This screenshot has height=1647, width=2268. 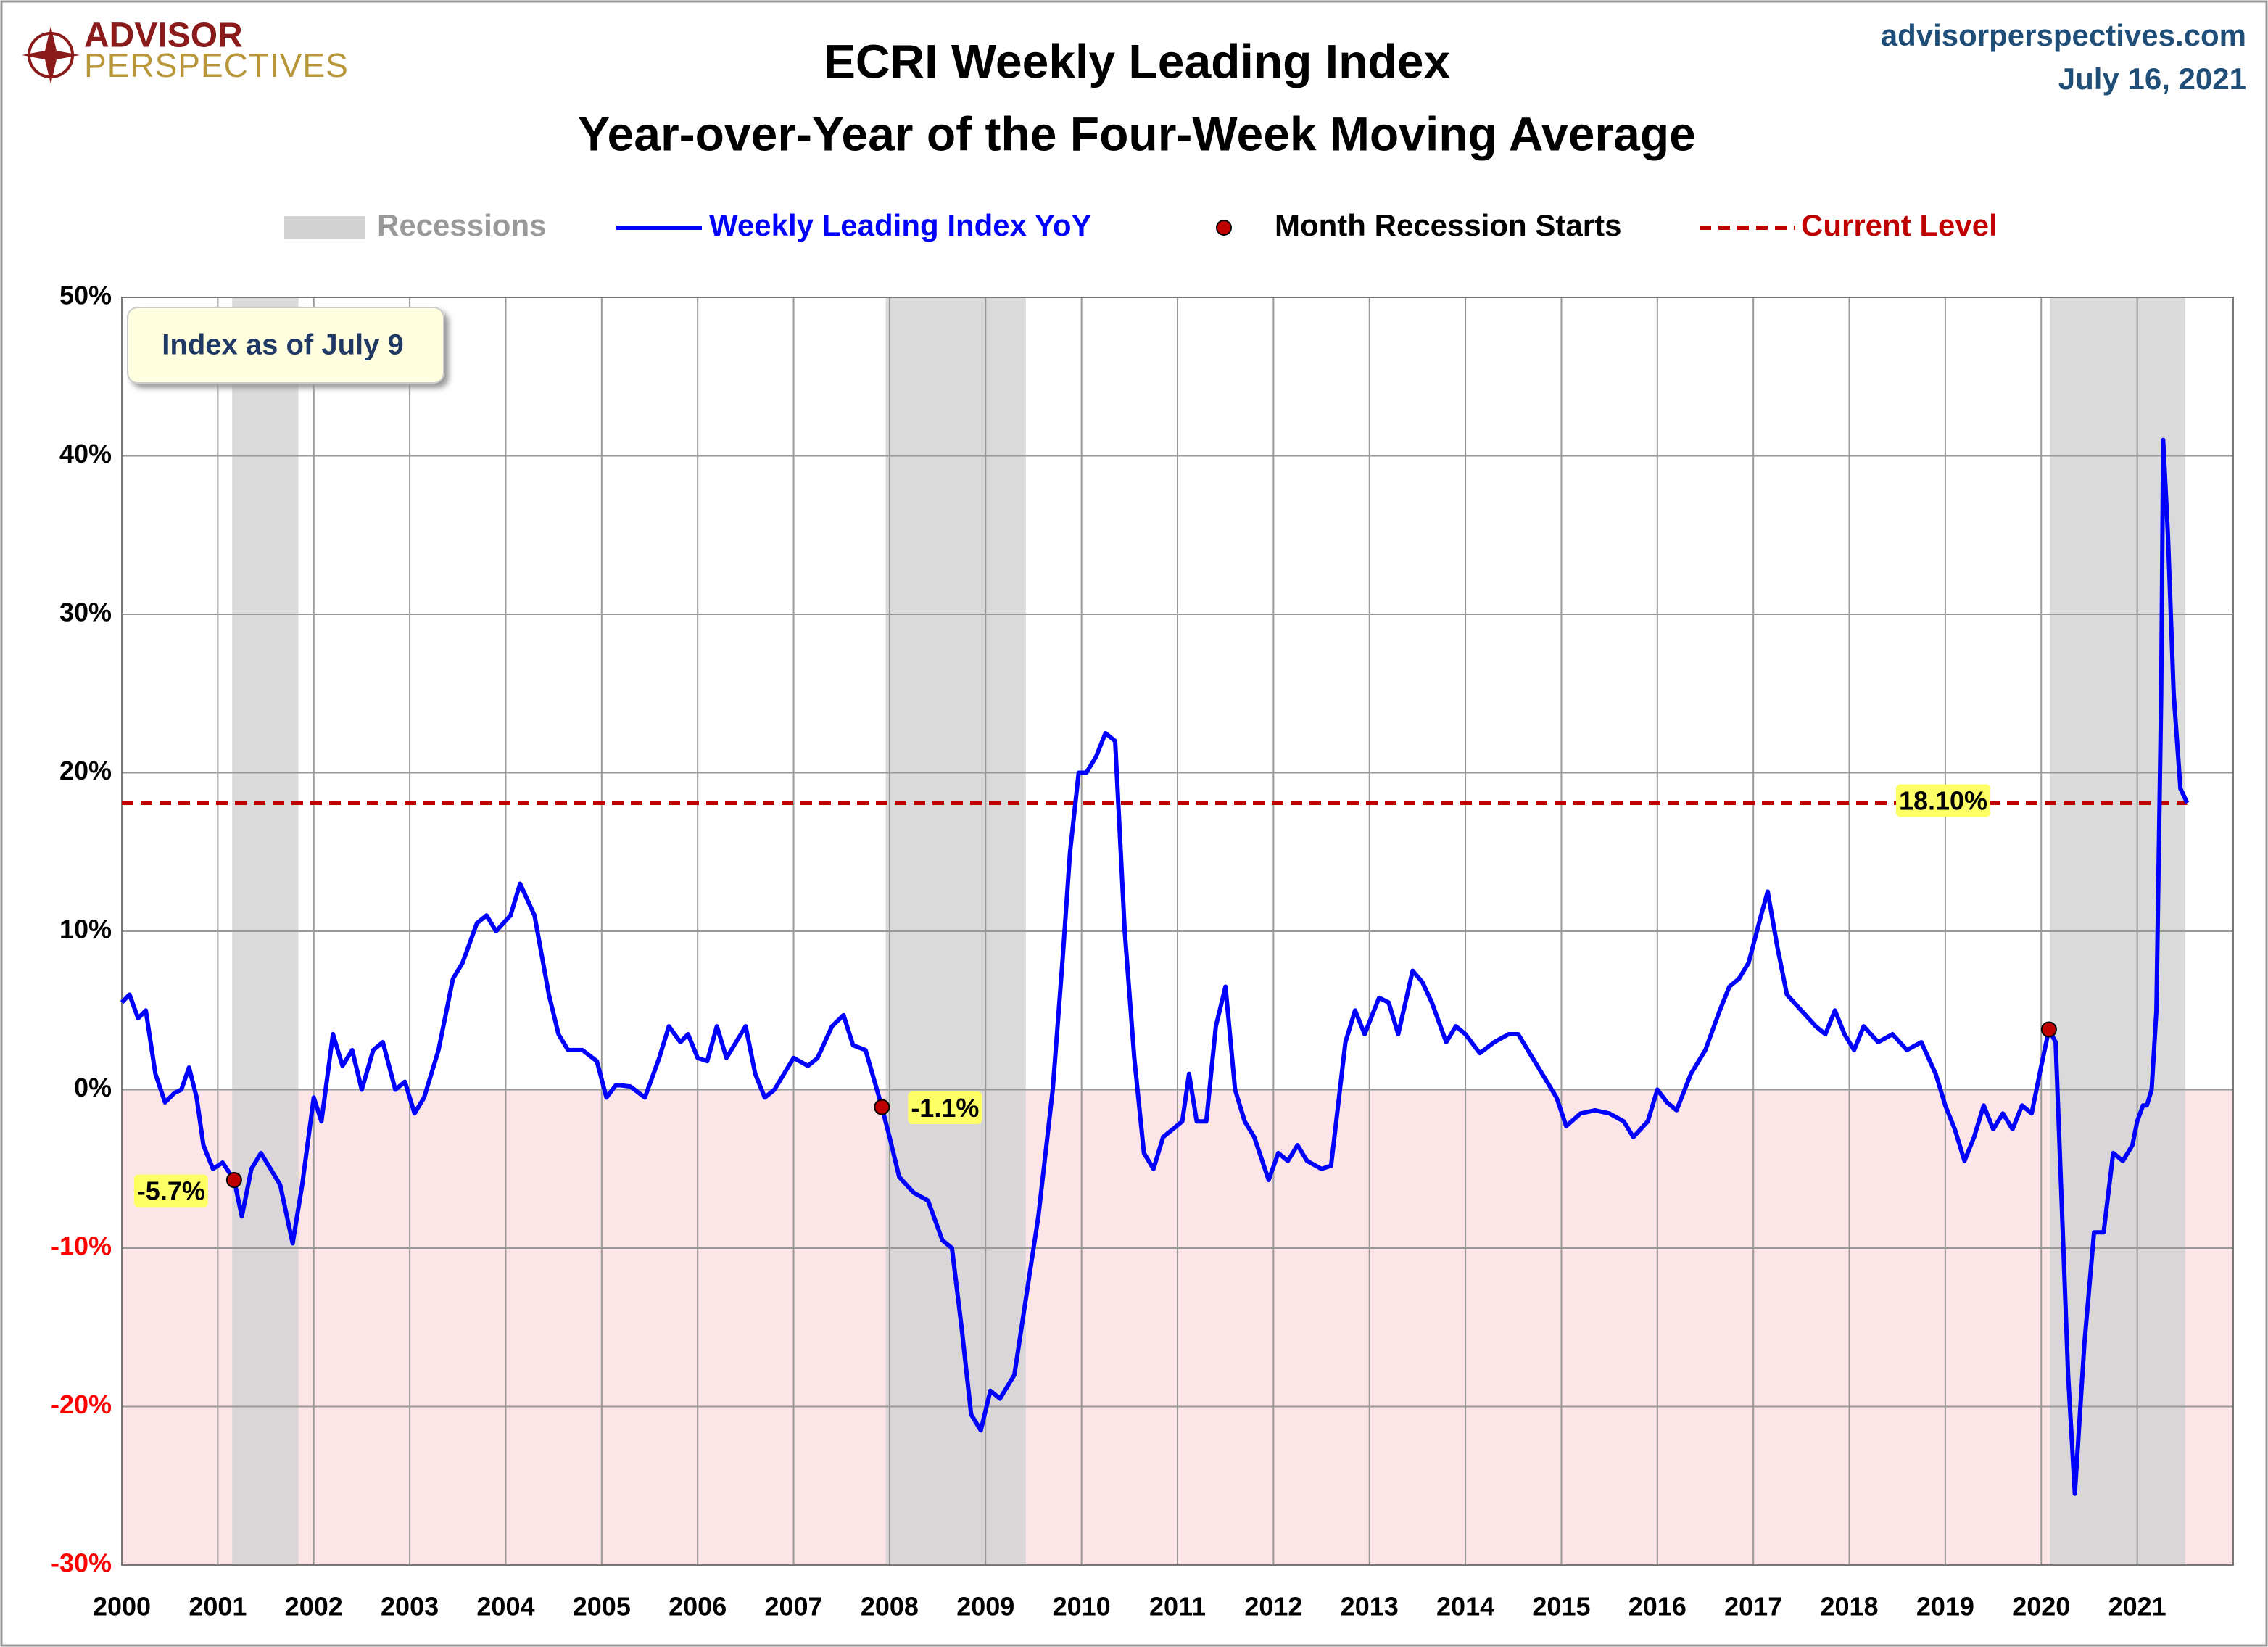 What do you see at coordinates (85, 453) in the screenshot?
I see `y-tick-label: 40%` at bounding box center [85, 453].